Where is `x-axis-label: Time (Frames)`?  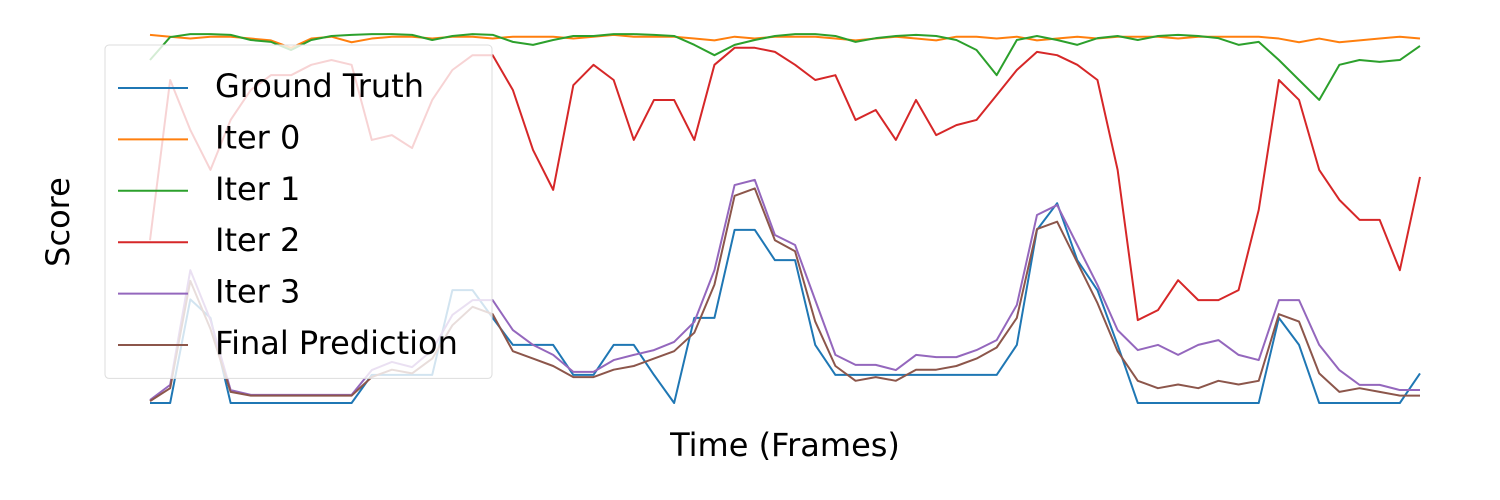
x-axis-label: Time (Frames) is located at coordinates (784, 445).